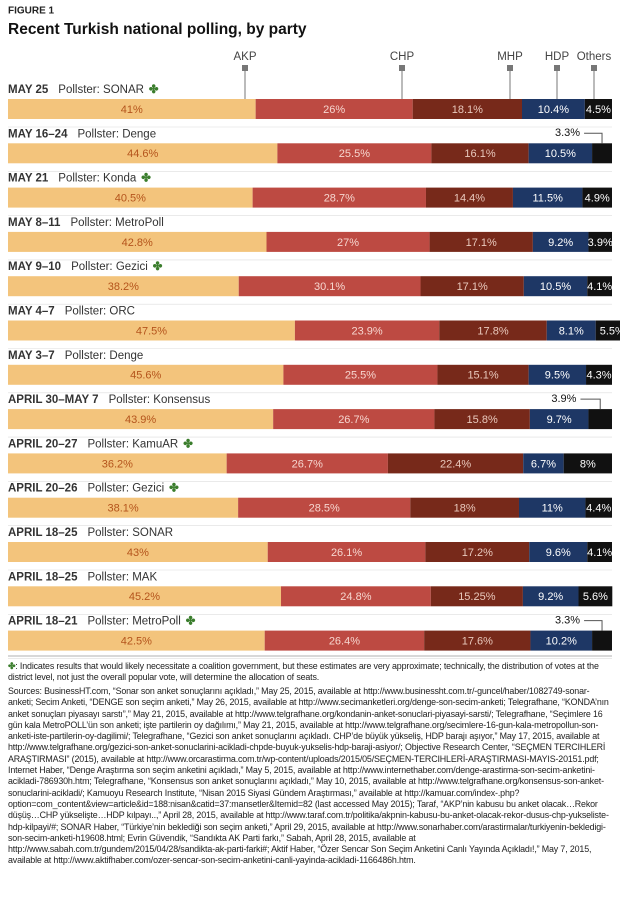  What do you see at coordinates (116, 134) in the screenshot?
I see `pollster-label: Pollster: Denge` at bounding box center [116, 134].